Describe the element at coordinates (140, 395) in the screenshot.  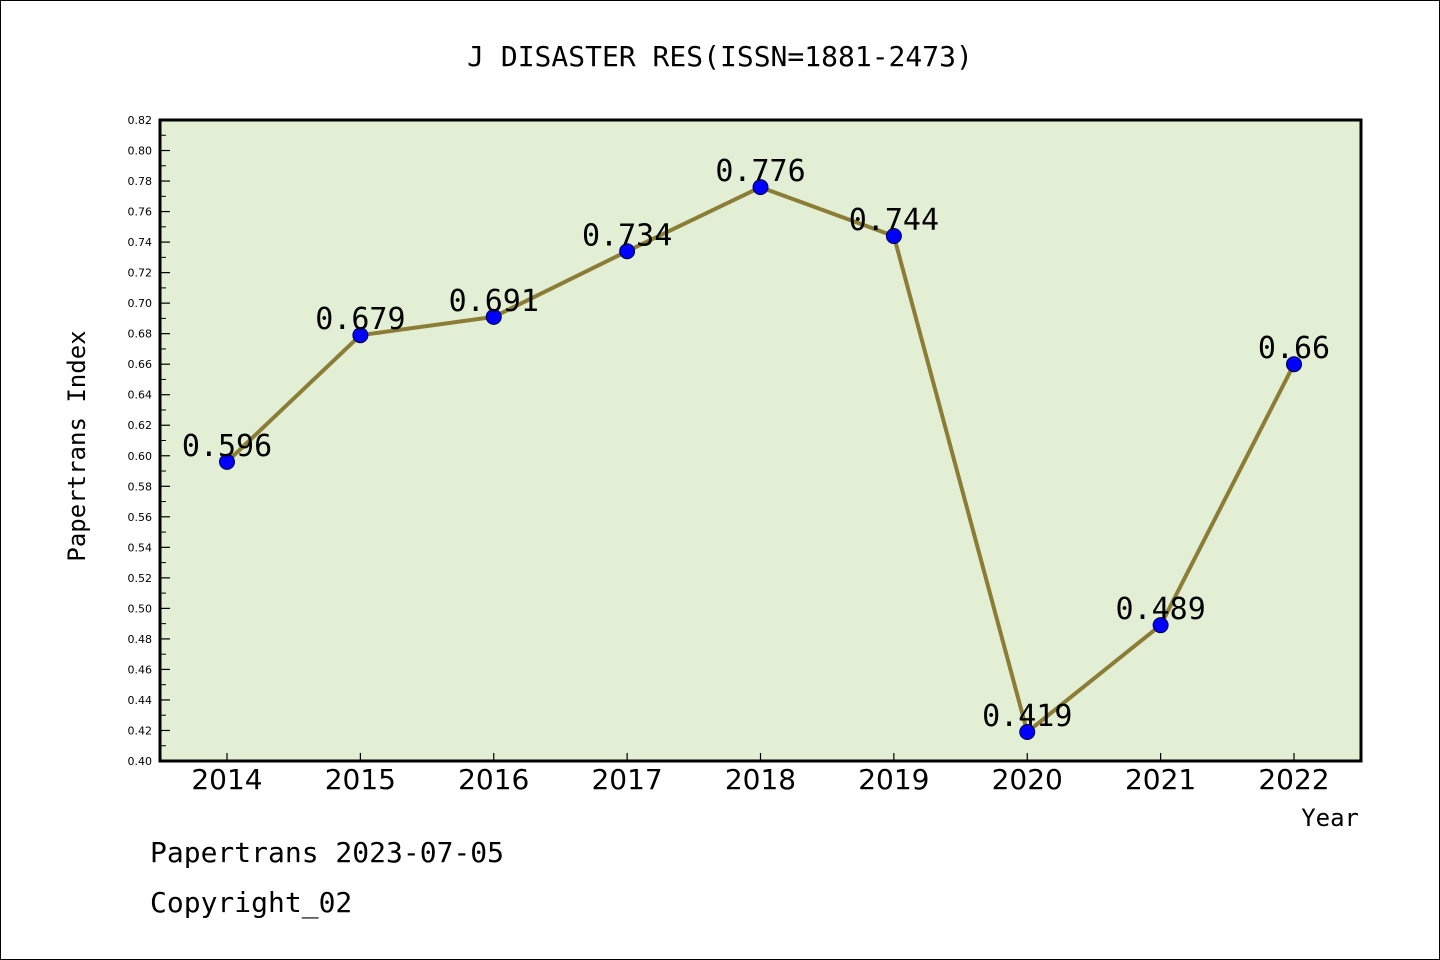
I see `y-tick-label: 0.64` at that location.